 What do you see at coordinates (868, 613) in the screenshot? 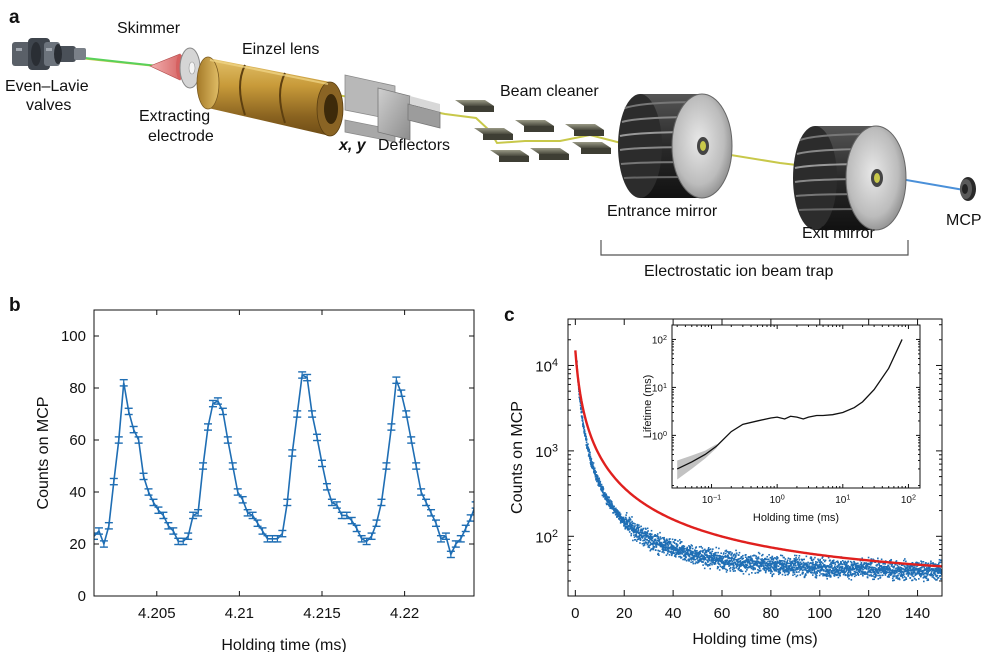
I see `panel-c-xtick-label: 120` at bounding box center [868, 613].